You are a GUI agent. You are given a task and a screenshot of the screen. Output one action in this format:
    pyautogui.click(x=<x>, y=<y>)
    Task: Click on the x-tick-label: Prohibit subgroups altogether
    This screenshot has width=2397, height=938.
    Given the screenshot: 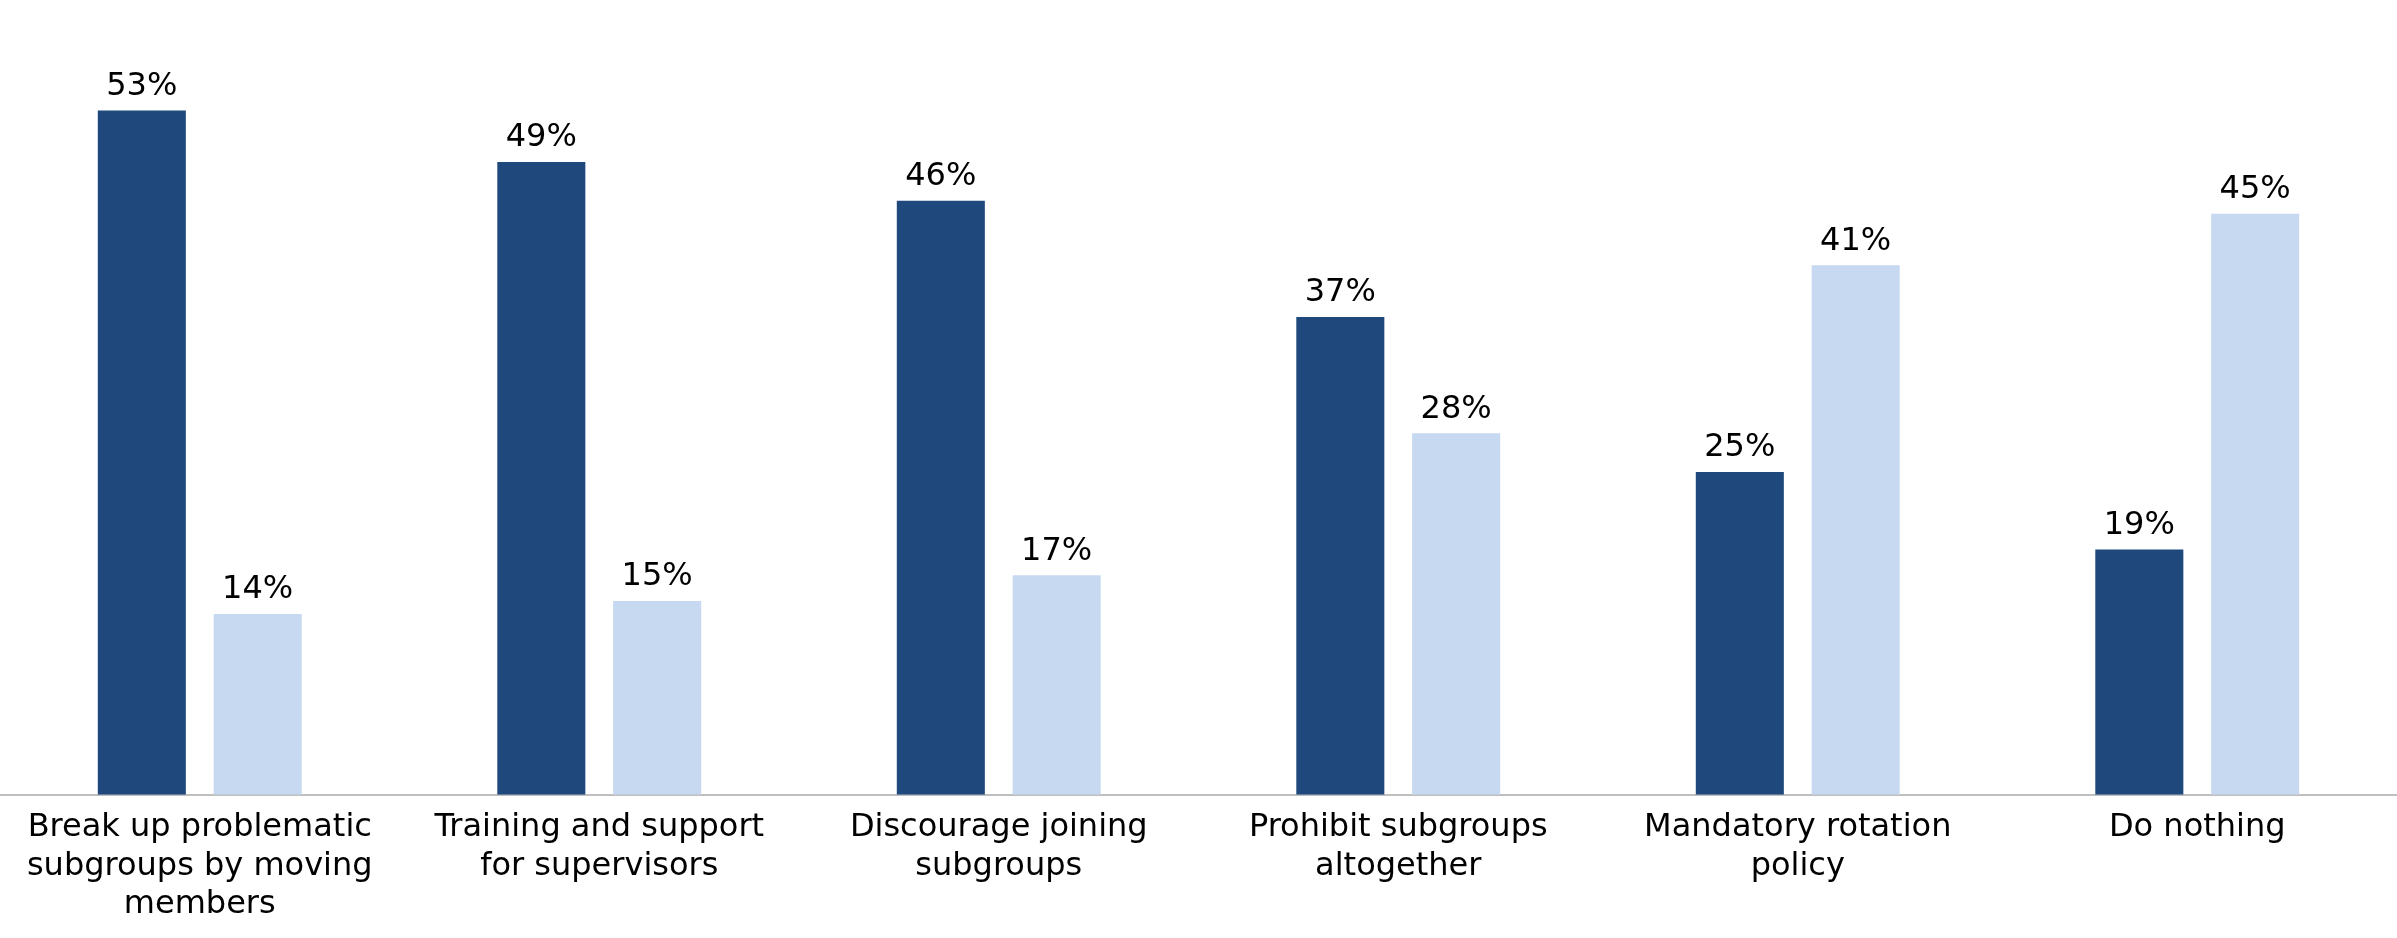 What is the action you would take?
    pyautogui.click(x=1398, y=844)
    